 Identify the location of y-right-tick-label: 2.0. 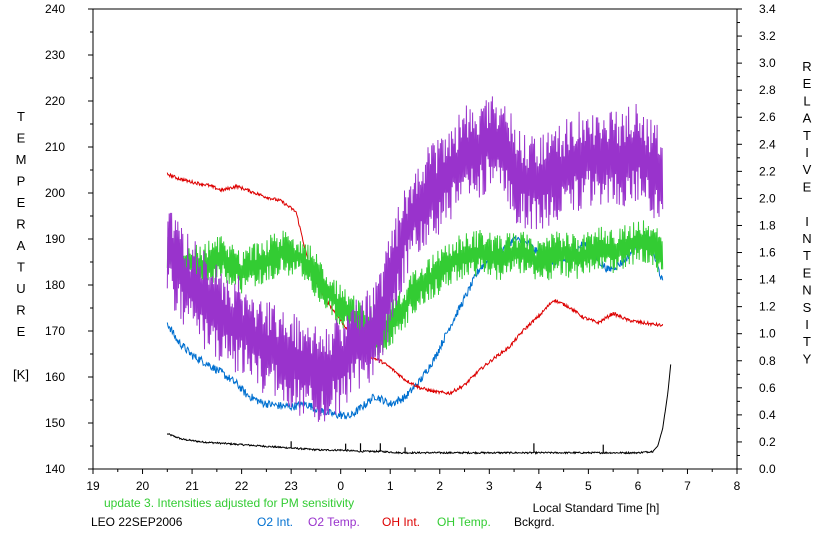
(767, 198).